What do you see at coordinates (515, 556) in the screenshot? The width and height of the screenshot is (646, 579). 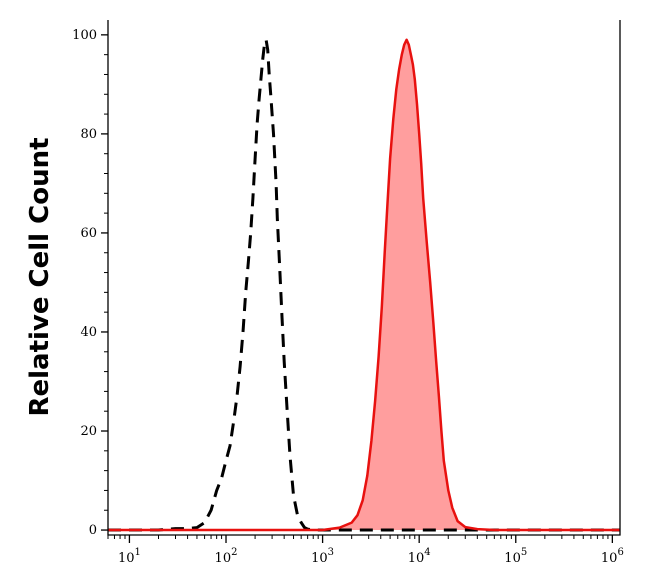 I see `x-tick-label-4: 10⁵` at bounding box center [515, 556].